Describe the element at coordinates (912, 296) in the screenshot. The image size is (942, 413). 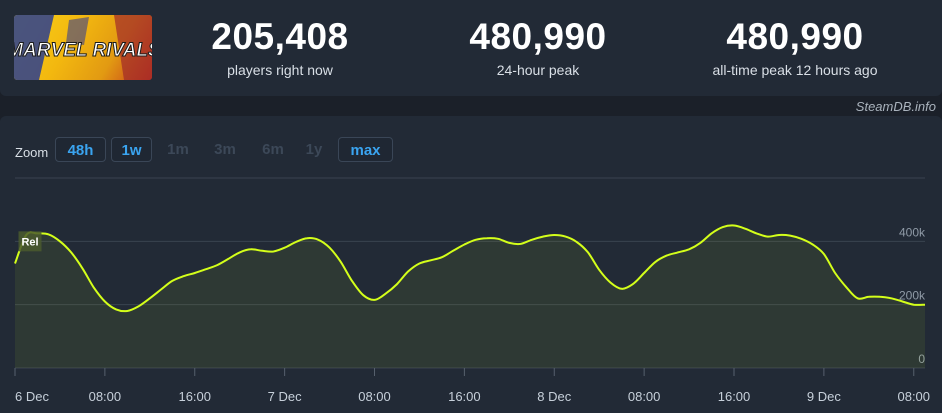
I see `y-tick-label: 200k` at that location.